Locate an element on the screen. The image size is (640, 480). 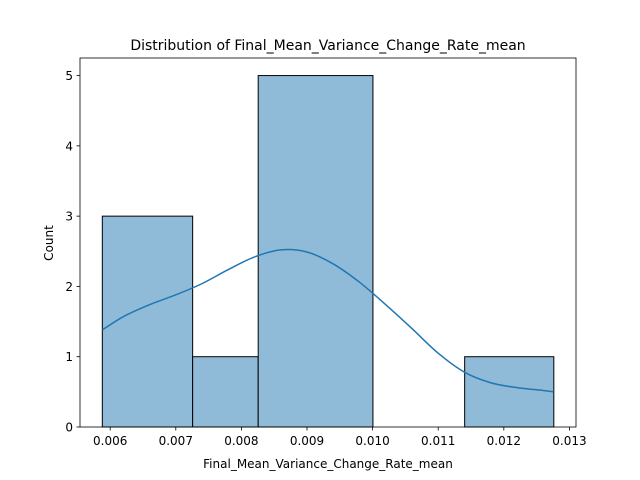
x-tick-label-4: 0.009 is located at coordinates (307, 441).